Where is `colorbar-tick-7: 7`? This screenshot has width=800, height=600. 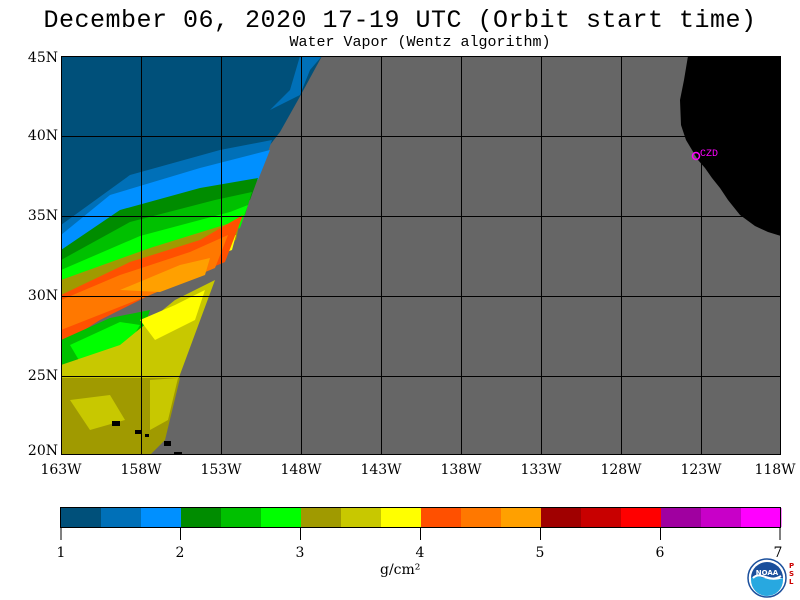
colorbar-tick-7: 7 is located at coordinates (778, 553).